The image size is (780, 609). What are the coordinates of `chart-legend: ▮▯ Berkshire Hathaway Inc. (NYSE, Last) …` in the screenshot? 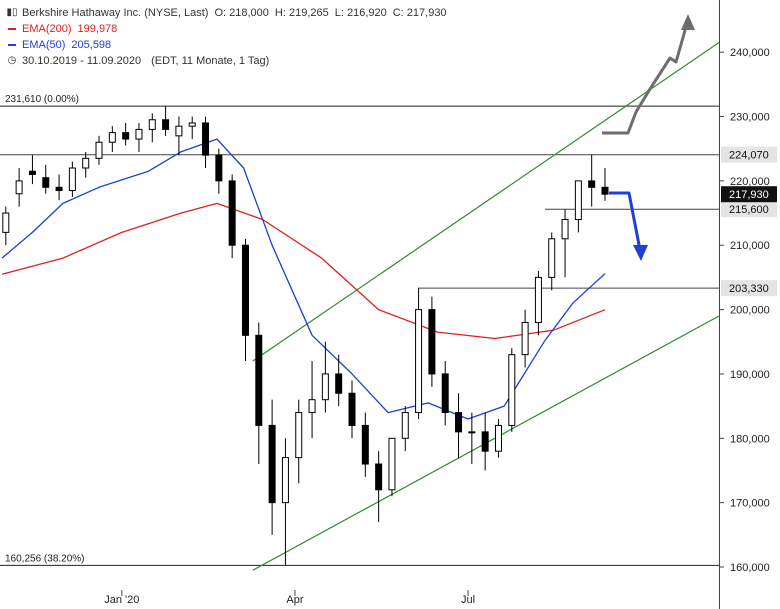 It's located at (226, 37).